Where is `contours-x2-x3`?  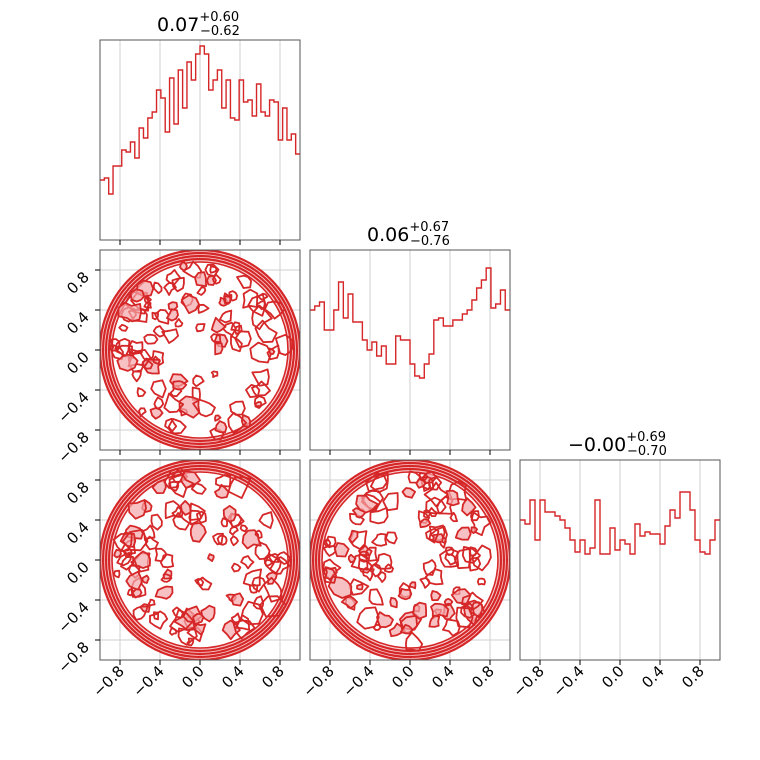
contours-x2-x3 is located at coordinates (410, 560).